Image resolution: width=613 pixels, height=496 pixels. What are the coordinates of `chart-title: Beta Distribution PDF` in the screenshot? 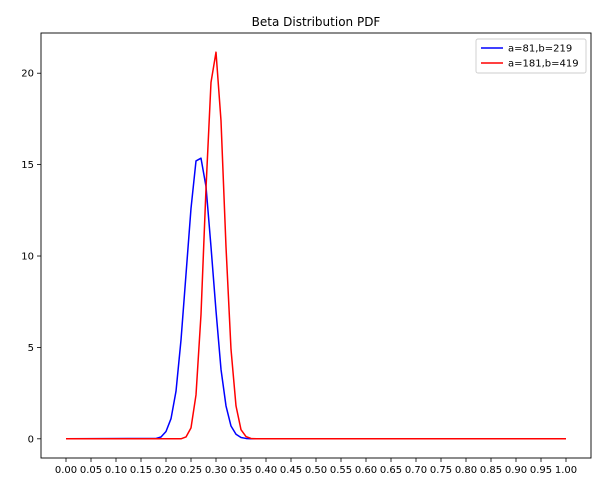 It's located at (316, 22).